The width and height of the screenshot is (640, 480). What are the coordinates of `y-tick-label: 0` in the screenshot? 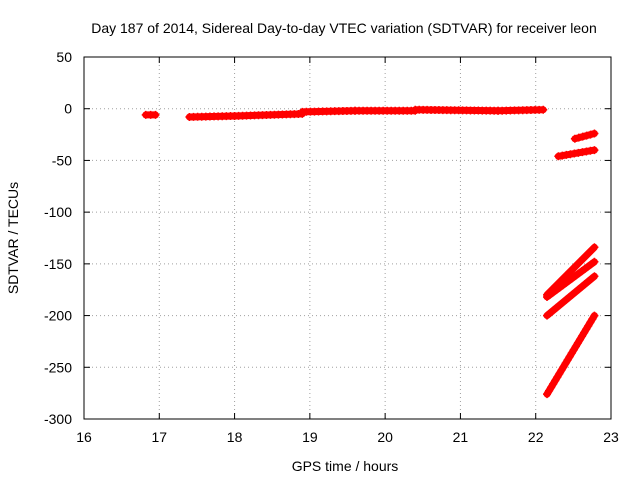 It's located at (68, 109).